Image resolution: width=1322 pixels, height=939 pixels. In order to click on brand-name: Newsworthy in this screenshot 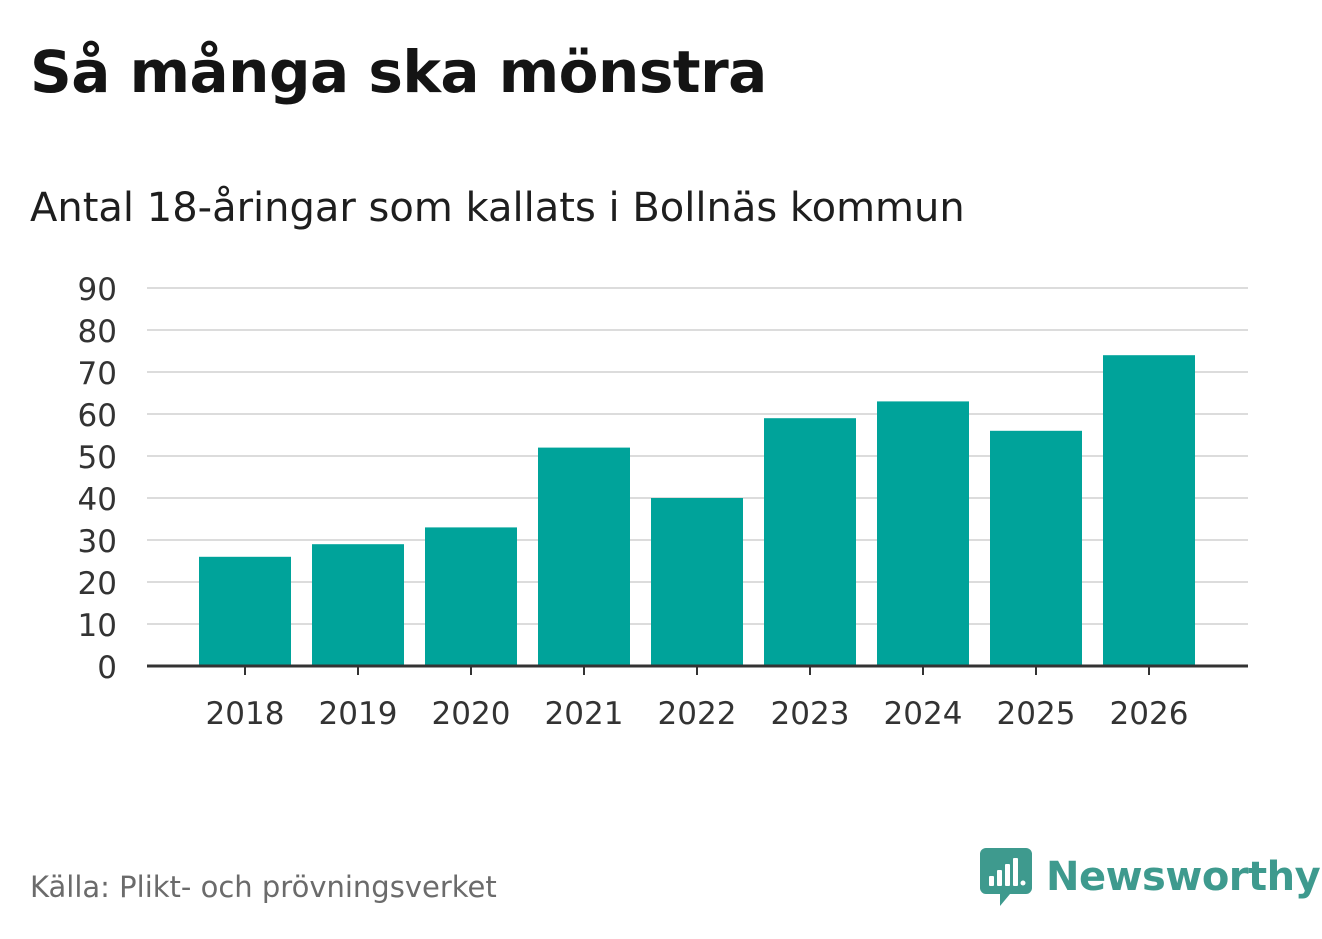, I will do `click(1183, 877)`.